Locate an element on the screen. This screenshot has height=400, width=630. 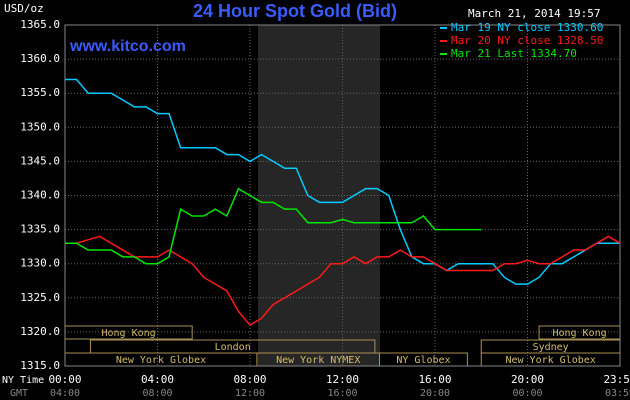
series-line is located at coordinates (273, 226).